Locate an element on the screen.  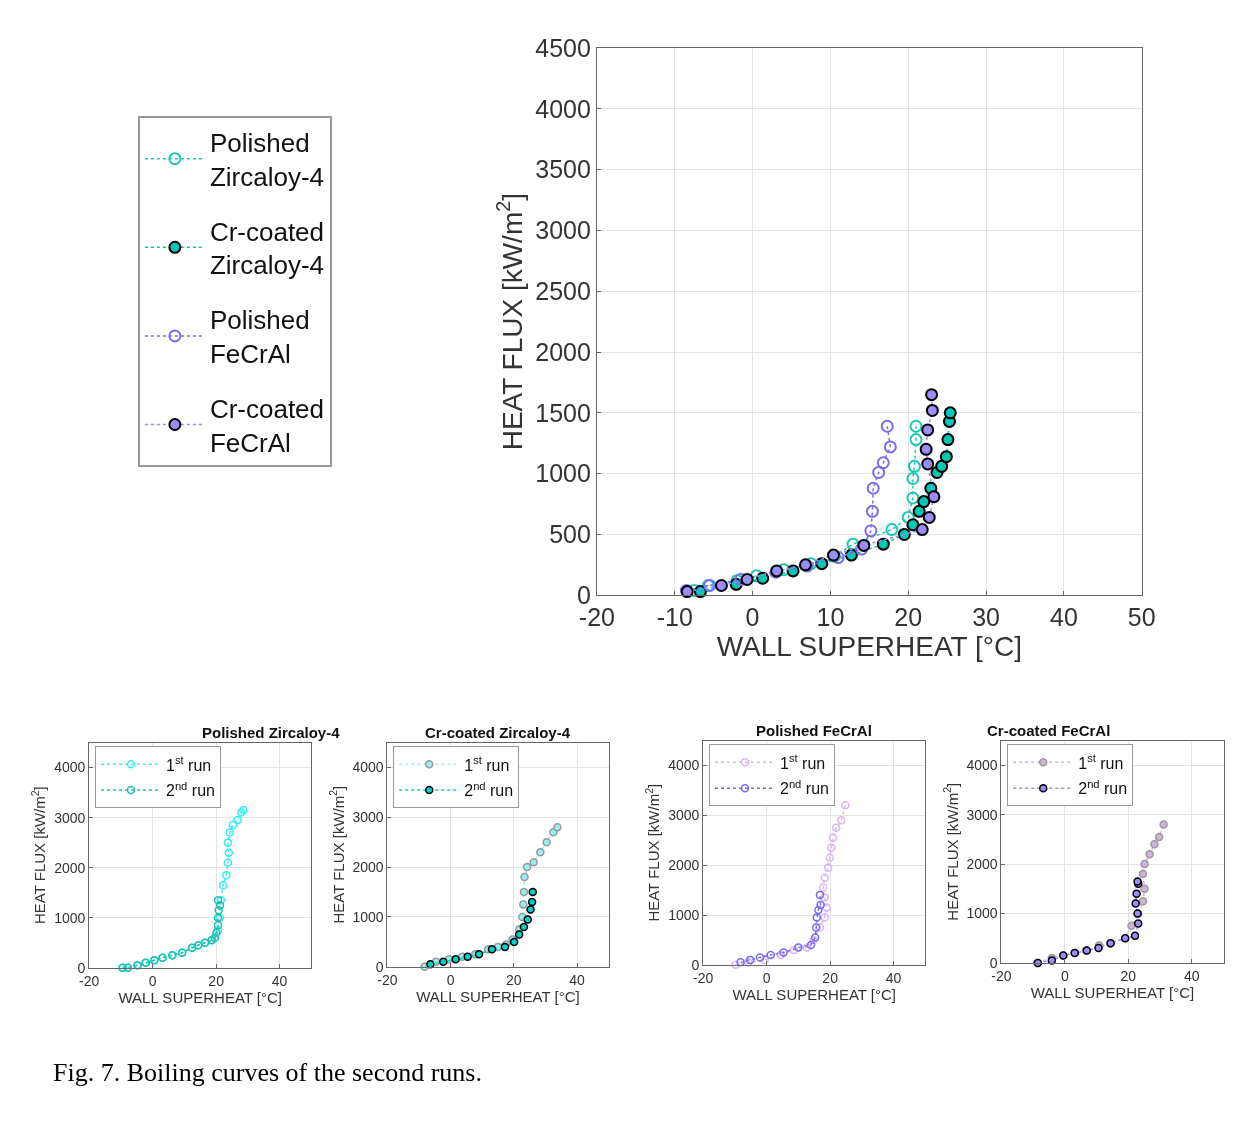
caption: Fig. 7. Boiling curves of the second runs. is located at coordinates (267, 1072).